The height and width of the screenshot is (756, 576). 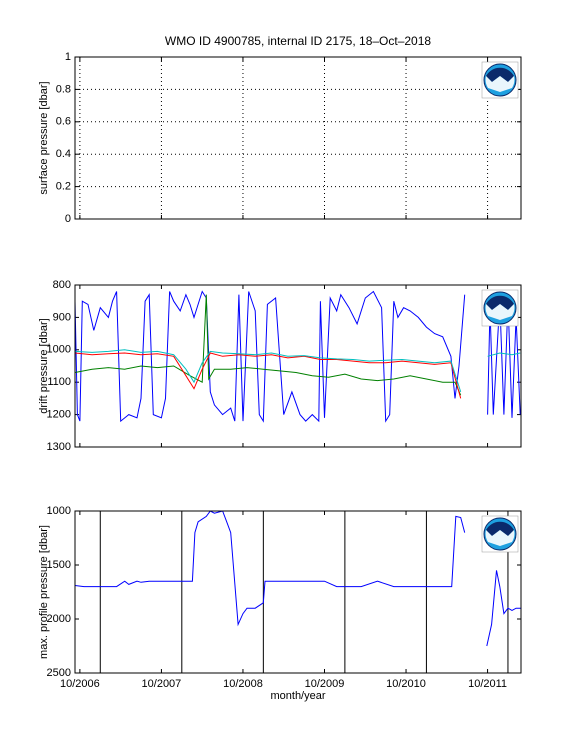 I want to click on x-tick-label: 10/2006, so click(x=80, y=684).